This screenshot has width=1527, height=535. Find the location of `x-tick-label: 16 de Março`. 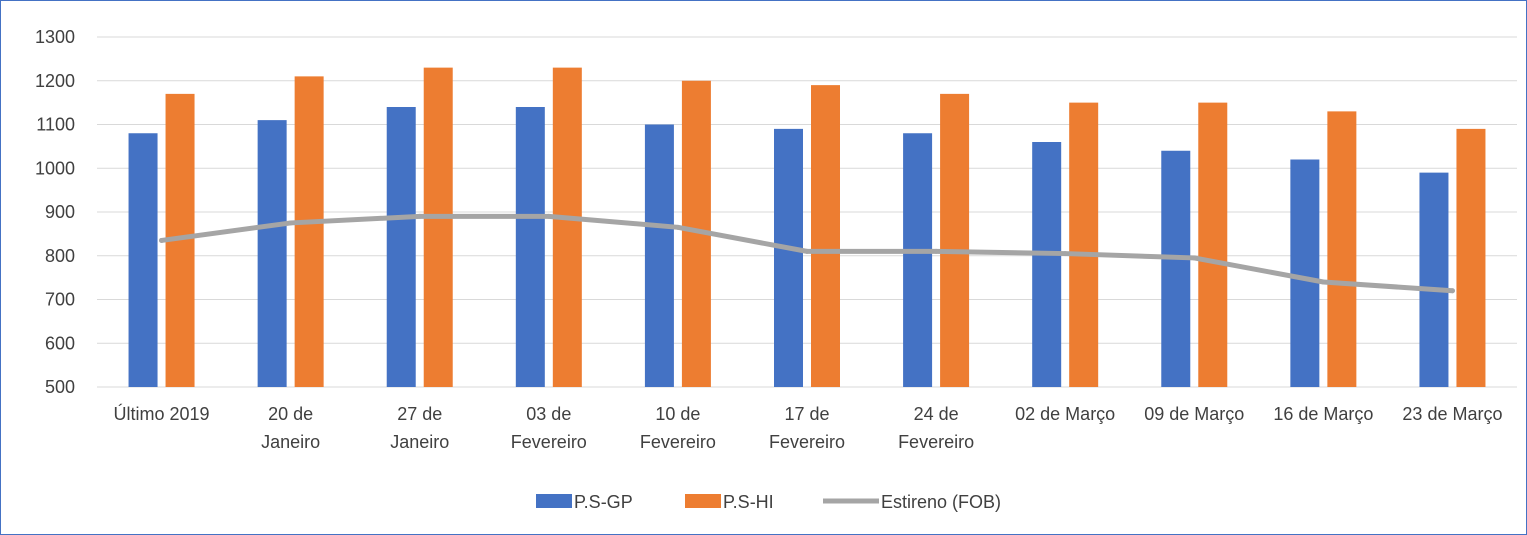

x-tick-label: 16 de Março is located at coordinates (1323, 414).